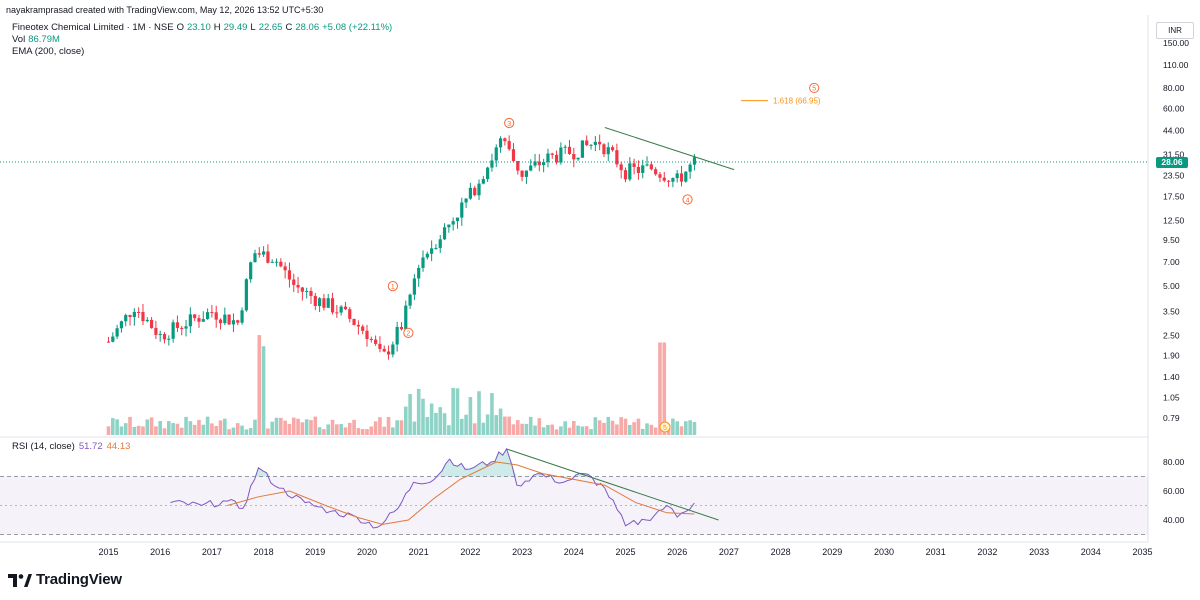  What do you see at coordinates (1171, 262) in the screenshot?
I see `price-axis-tick: 7.00` at bounding box center [1171, 262].